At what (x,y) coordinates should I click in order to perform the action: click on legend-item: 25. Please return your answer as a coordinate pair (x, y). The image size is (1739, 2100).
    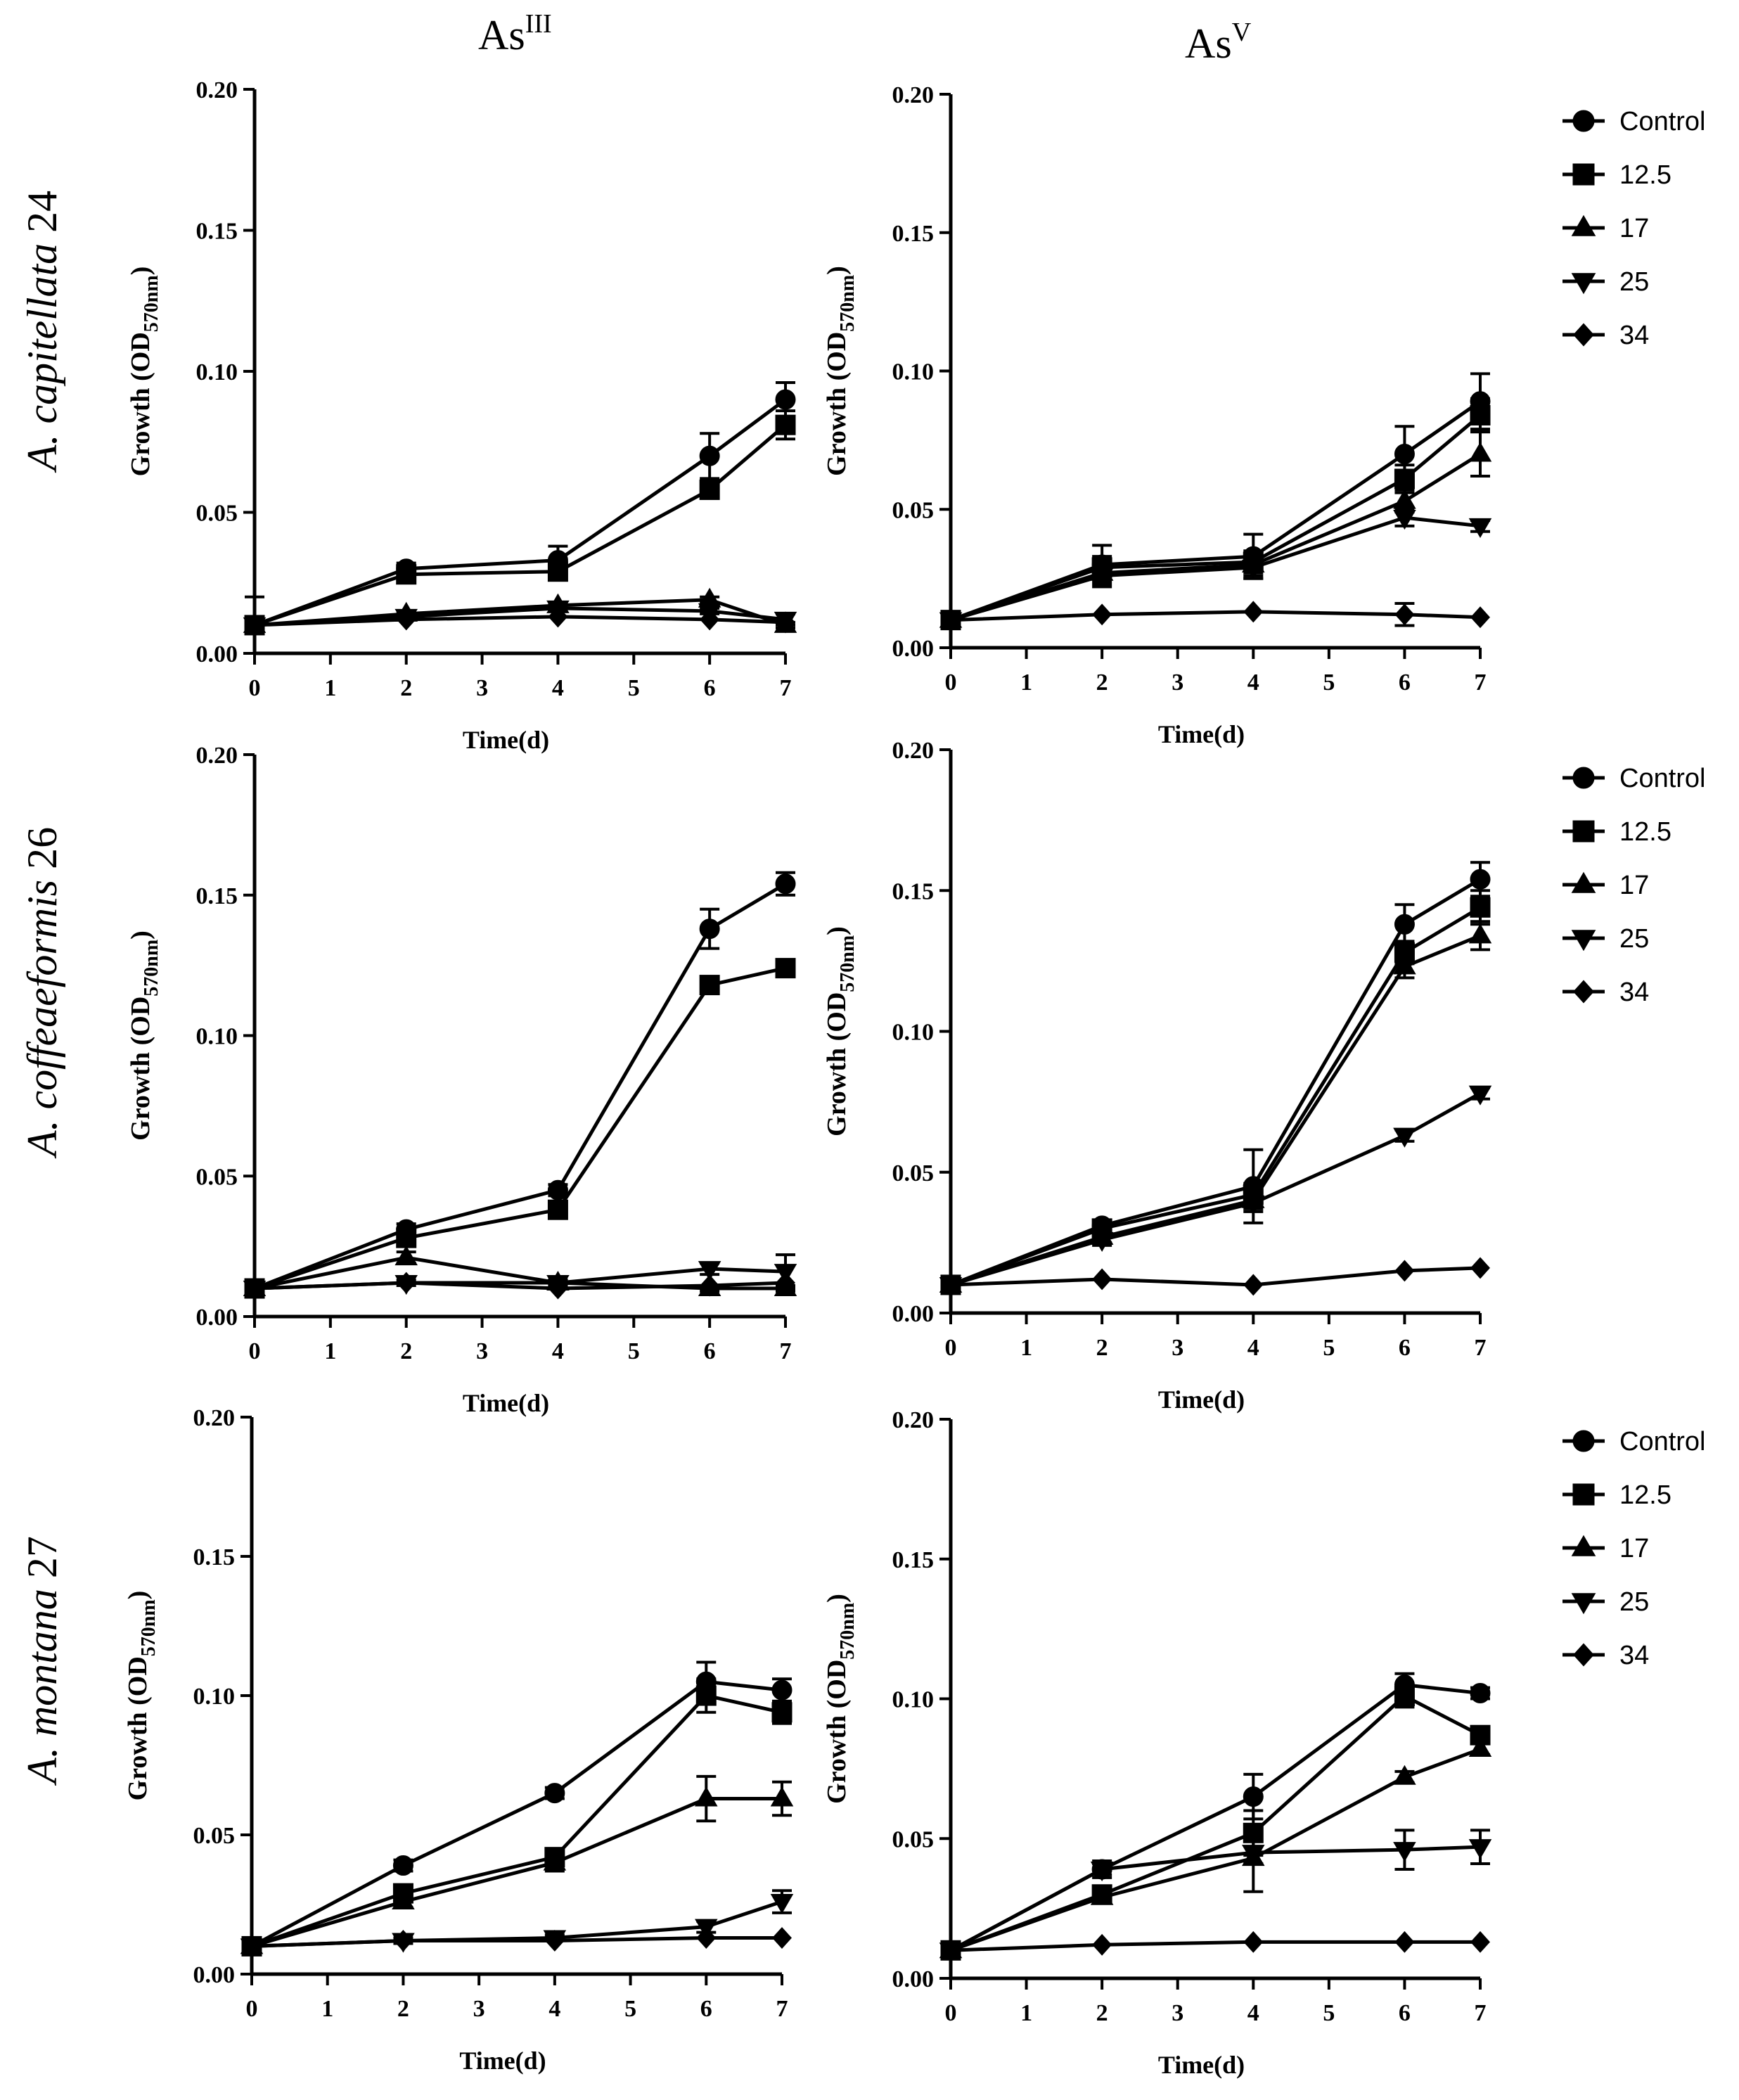
    Looking at the image, I should click on (1605, 1602).